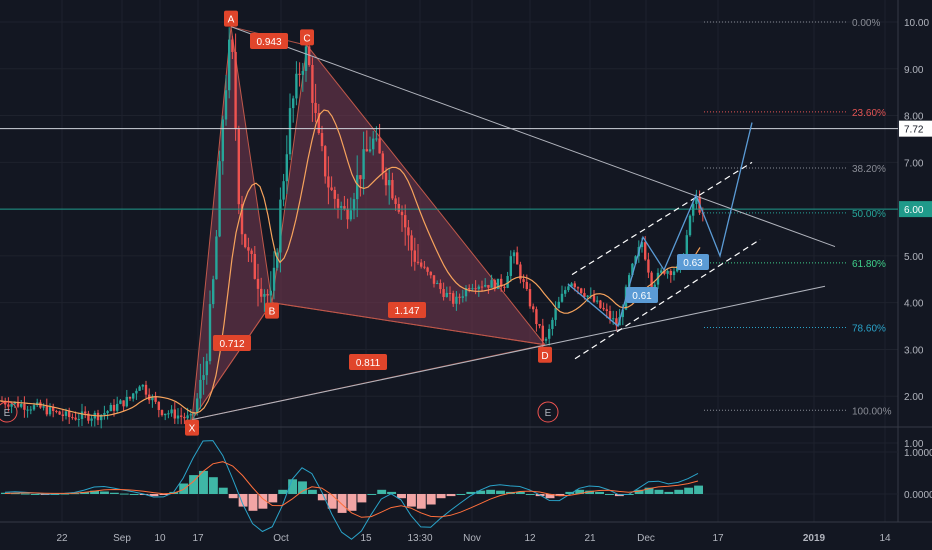  What do you see at coordinates (914, 350) in the screenshot?
I see `y-tick-7: 3.00` at bounding box center [914, 350].